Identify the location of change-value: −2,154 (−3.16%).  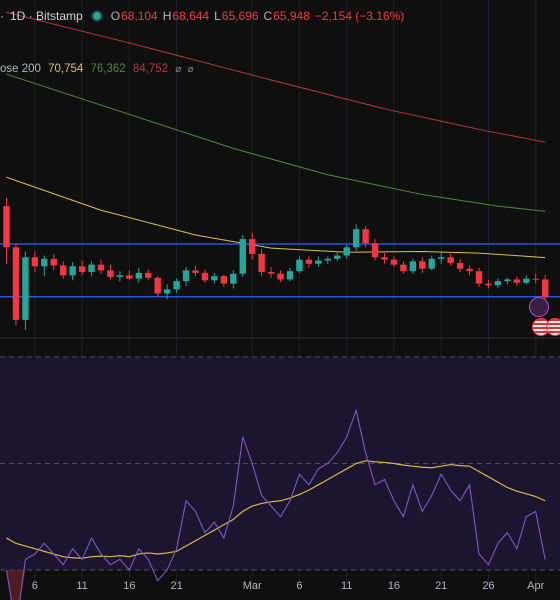
(359, 16).